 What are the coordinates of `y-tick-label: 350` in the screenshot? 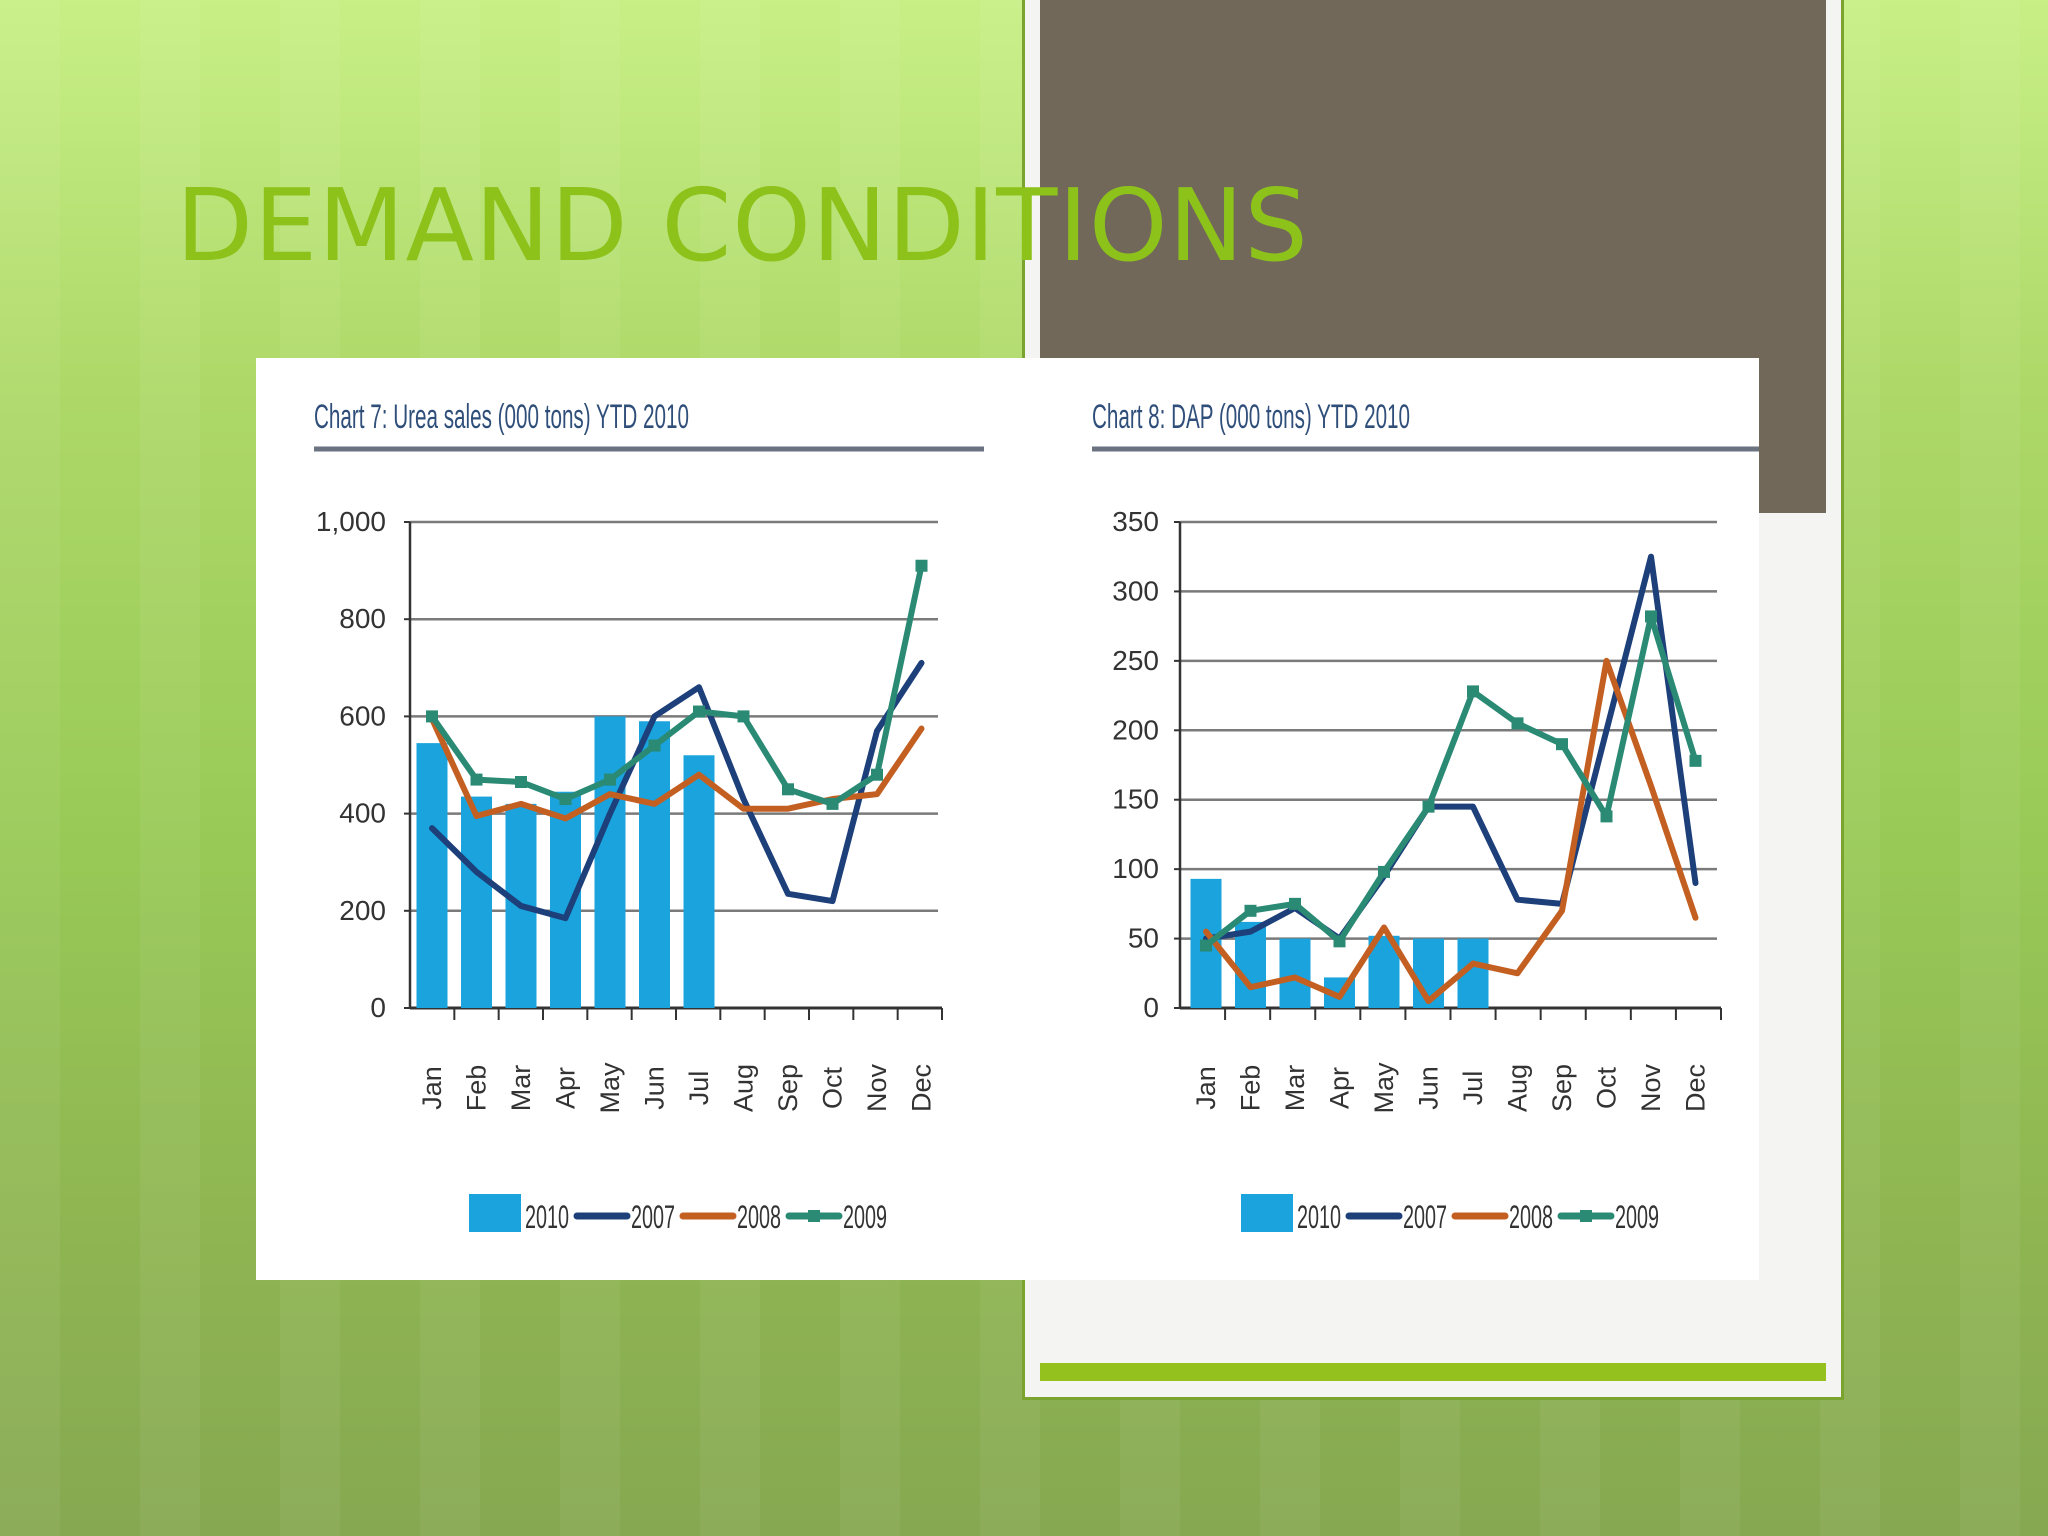 It's located at (1135, 521).